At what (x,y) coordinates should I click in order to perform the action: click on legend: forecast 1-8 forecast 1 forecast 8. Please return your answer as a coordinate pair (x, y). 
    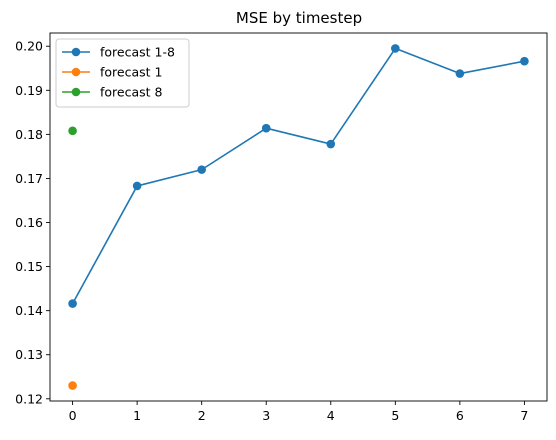
    Looking at the image, I should click on (122, 73).